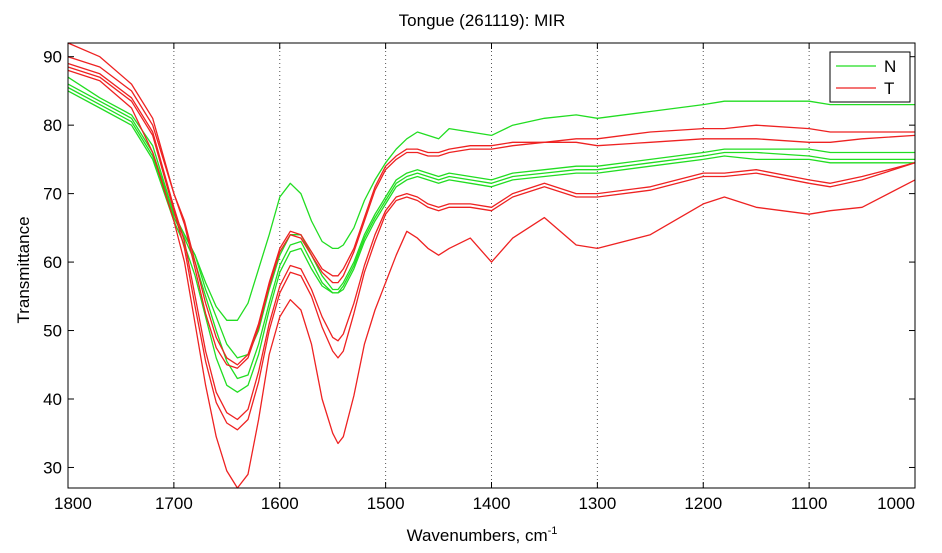 The image size is (942, 553). I want to click on x-tick-label: 1700, so click(174, 503).